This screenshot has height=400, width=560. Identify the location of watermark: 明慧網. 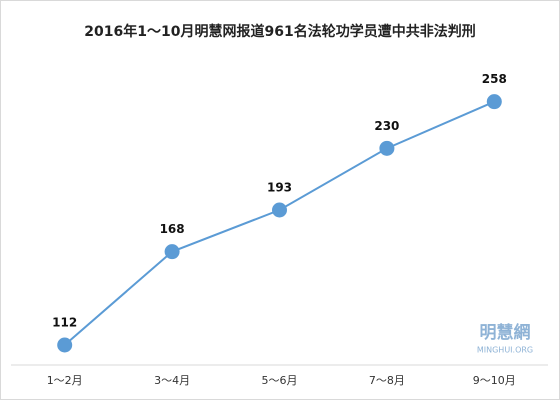
(505, 332).